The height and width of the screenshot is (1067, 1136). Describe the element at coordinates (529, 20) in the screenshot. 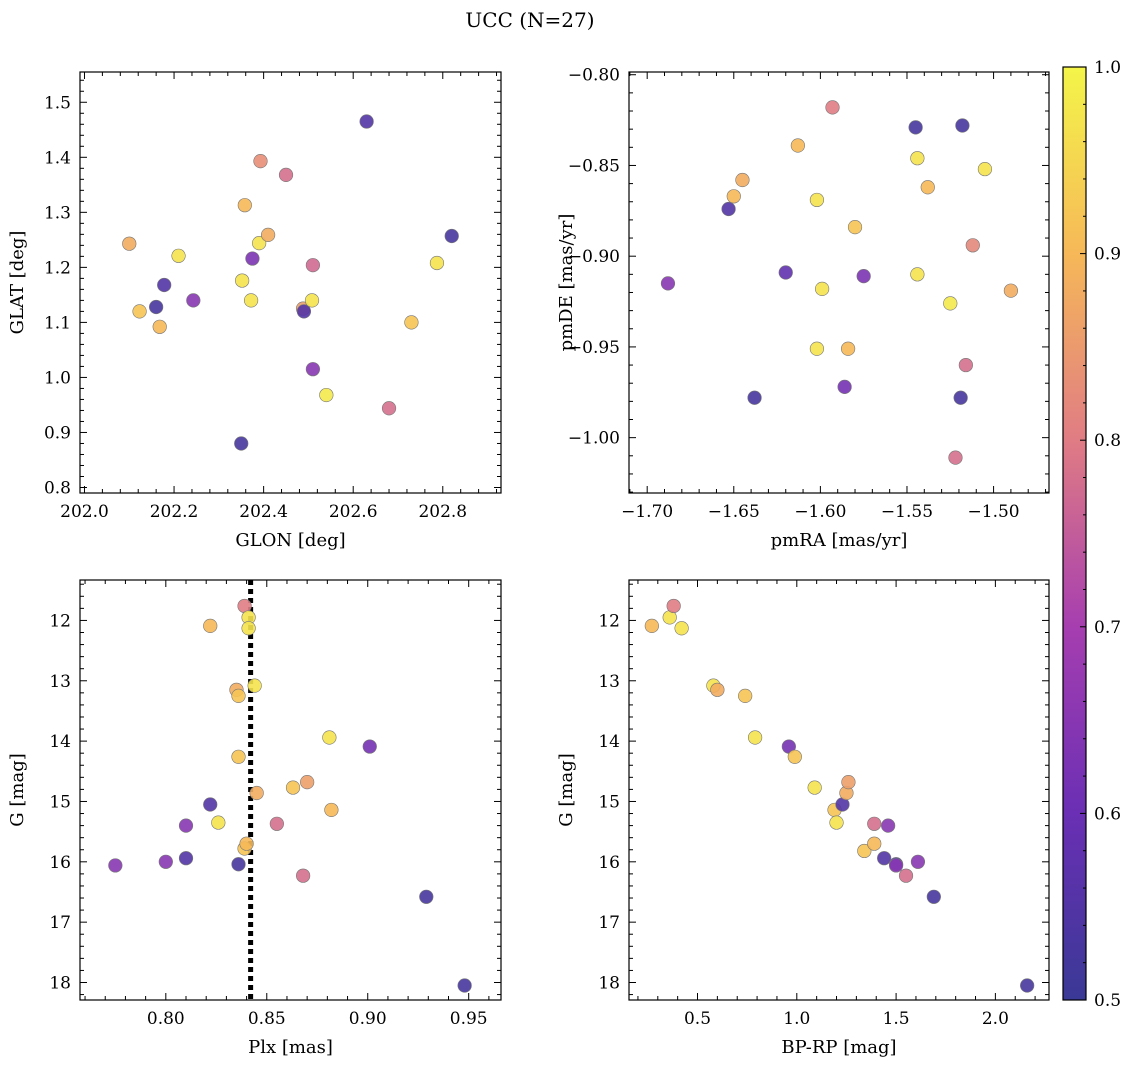

I see `figure-title: UCC (N=27)` at that location.